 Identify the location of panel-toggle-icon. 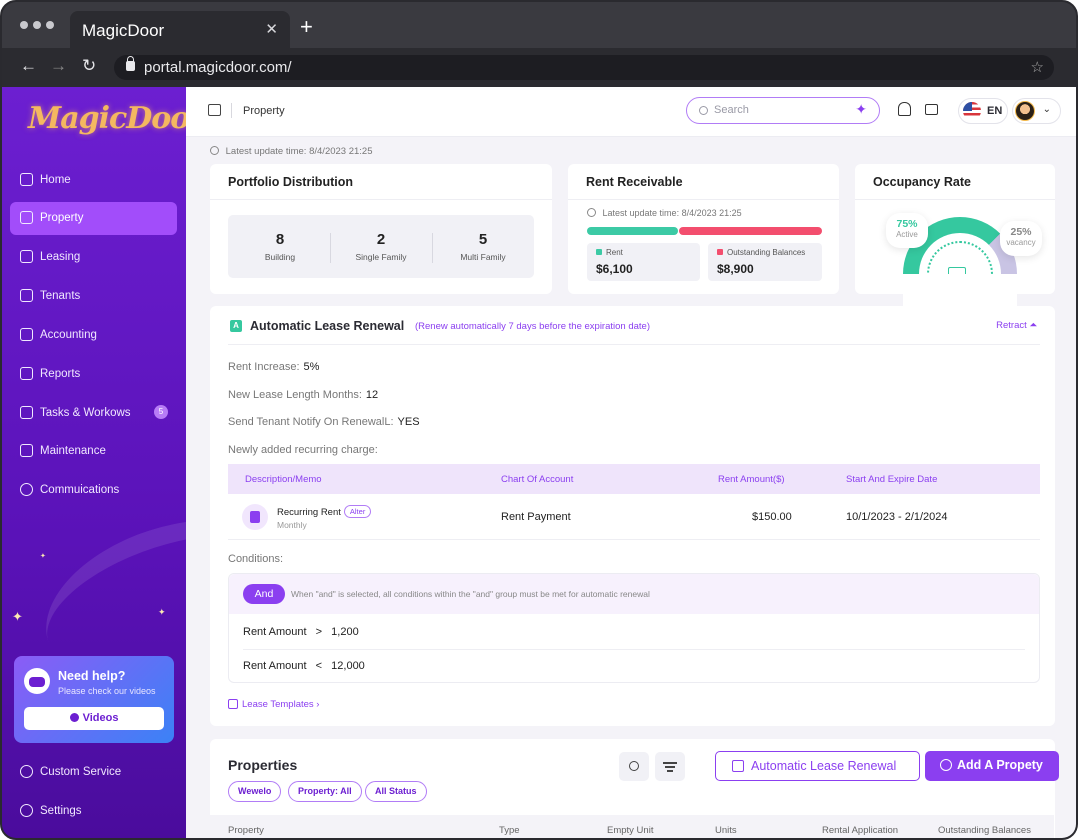
(931, 109).